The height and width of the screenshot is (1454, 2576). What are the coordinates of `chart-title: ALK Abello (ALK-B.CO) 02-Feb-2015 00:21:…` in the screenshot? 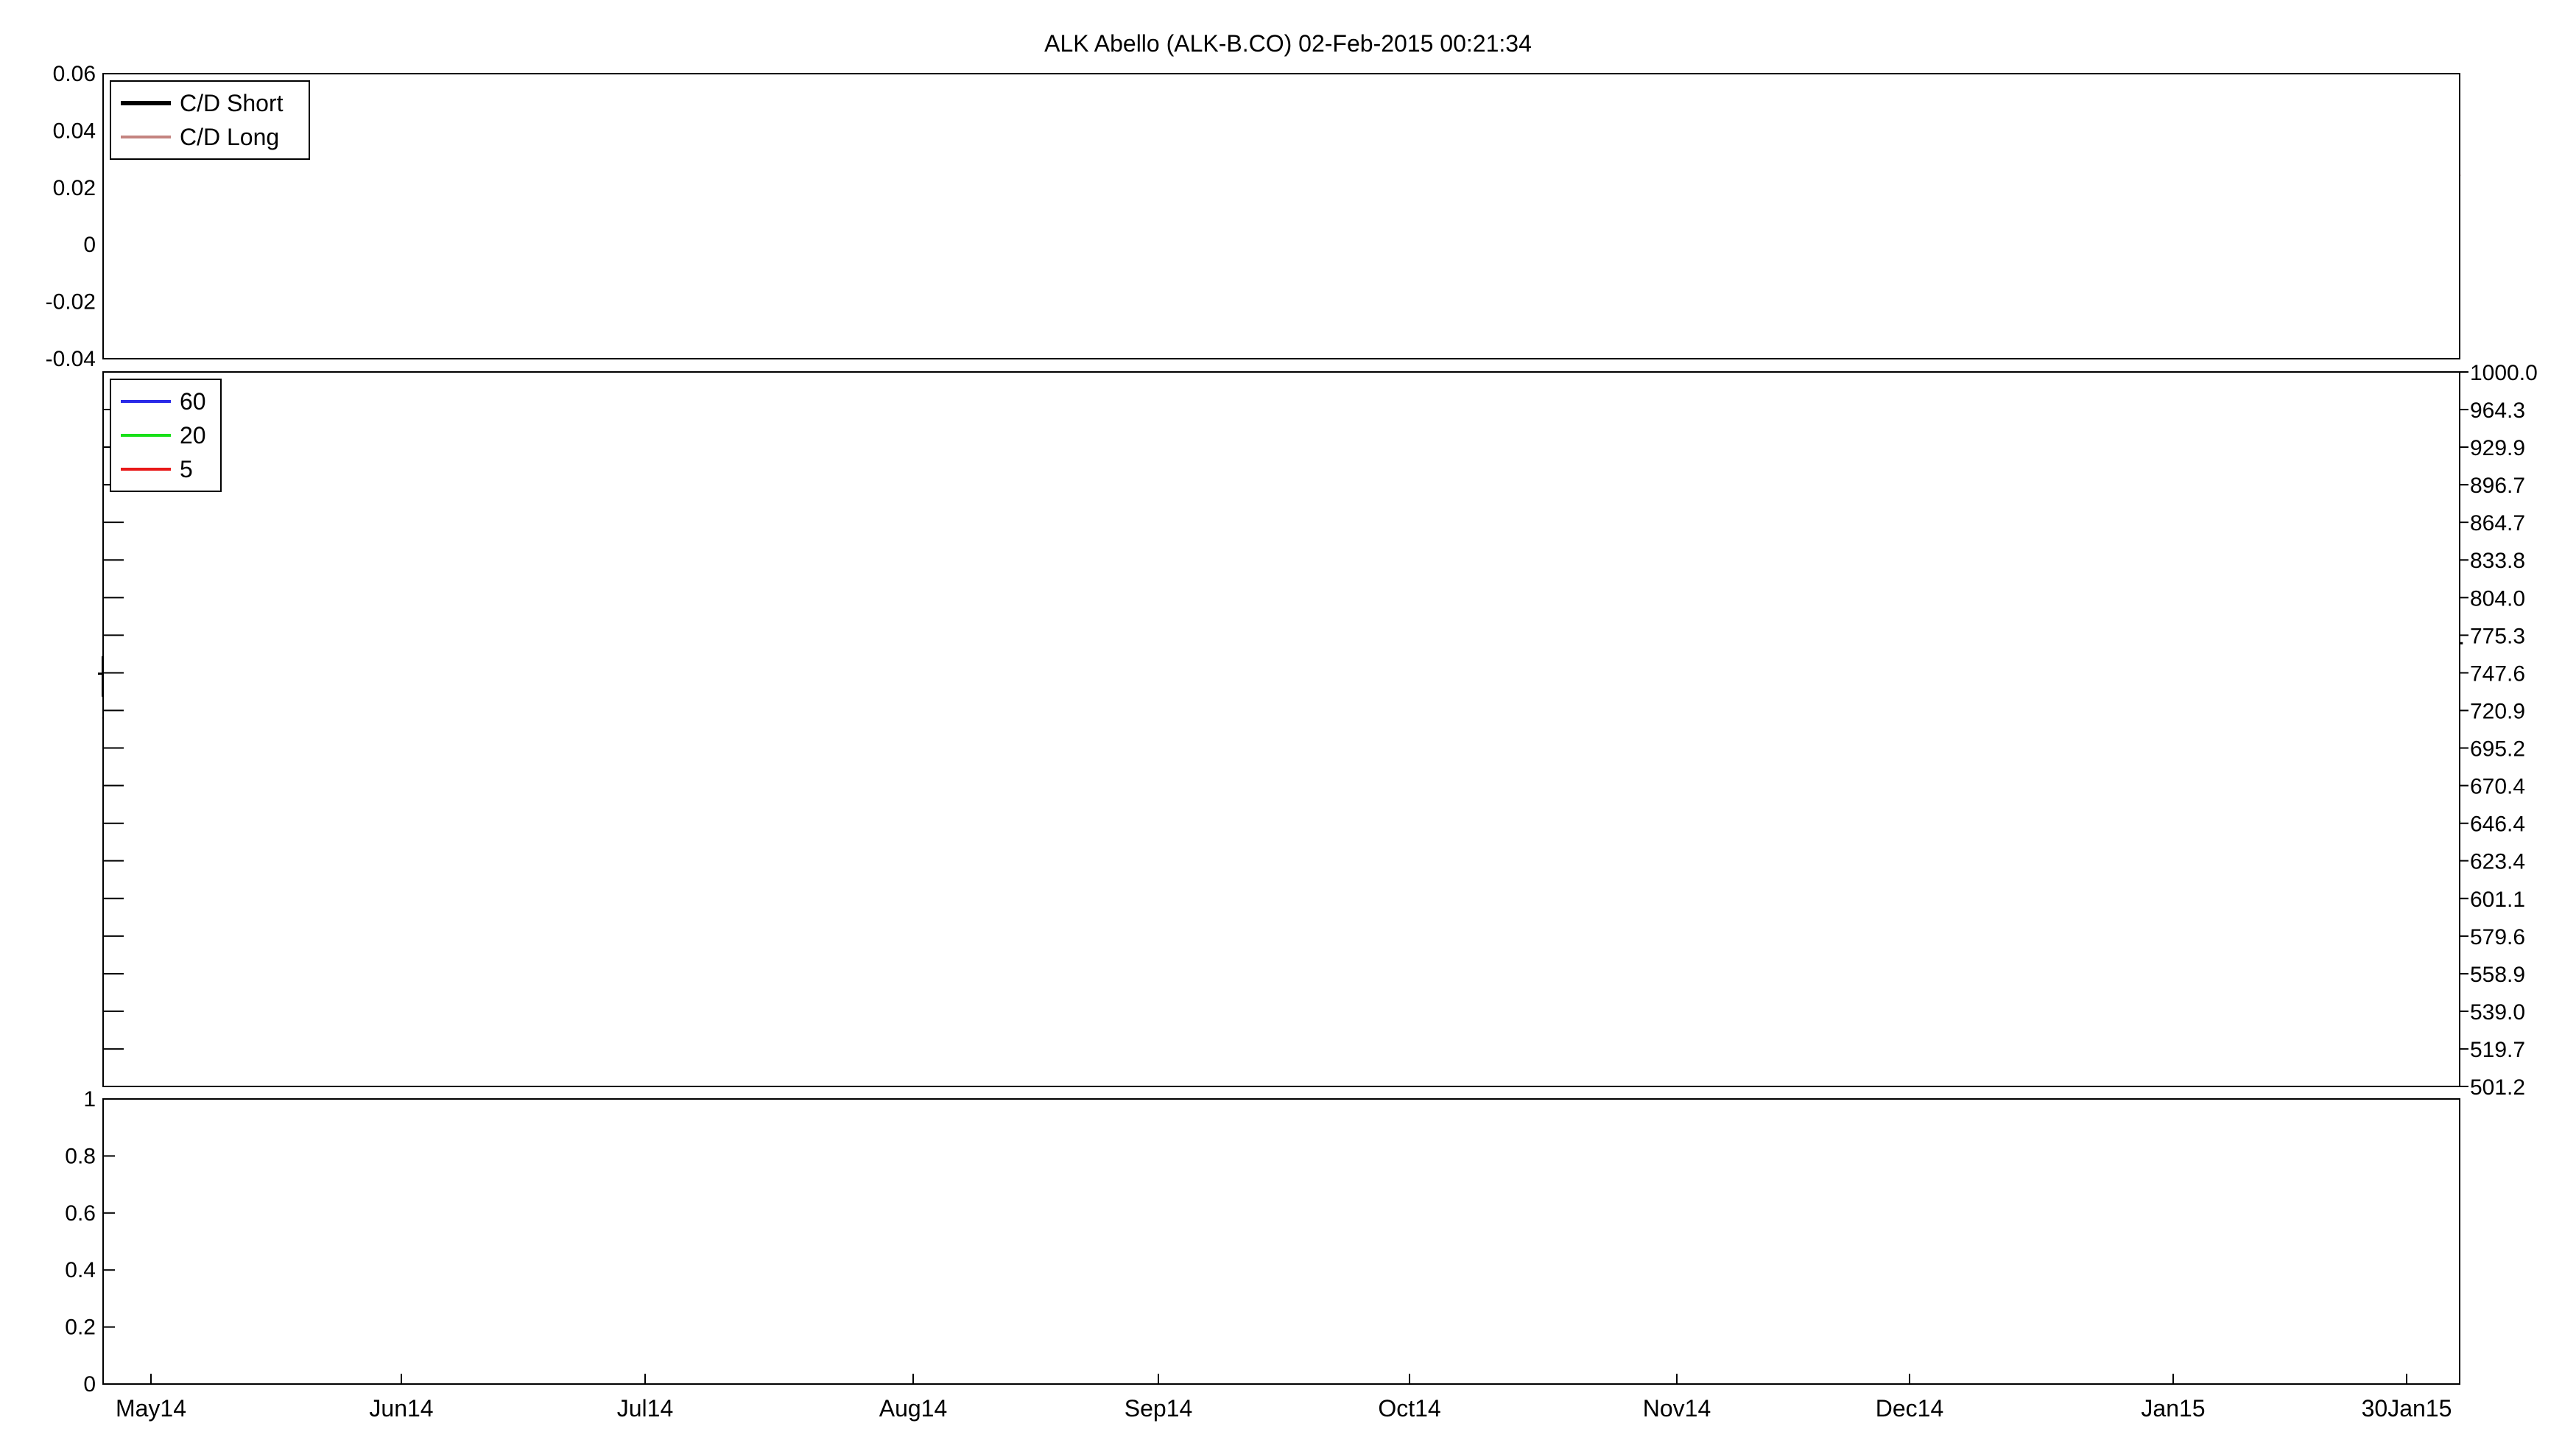 It's located at (1288, 43).